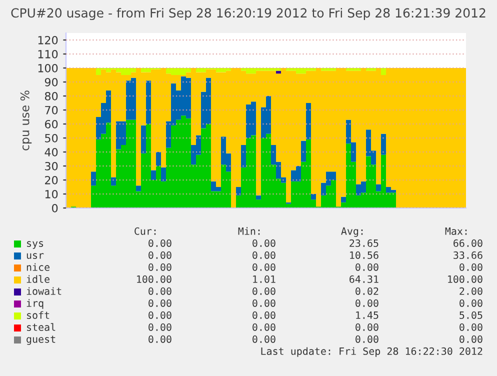  I want to click on y-tick-label: 20, so click(51, 180).